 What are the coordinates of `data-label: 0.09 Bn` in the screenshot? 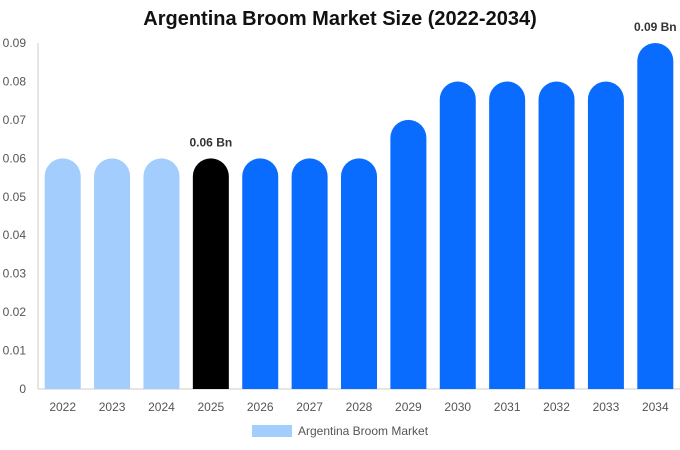 It's located at (655, 27).